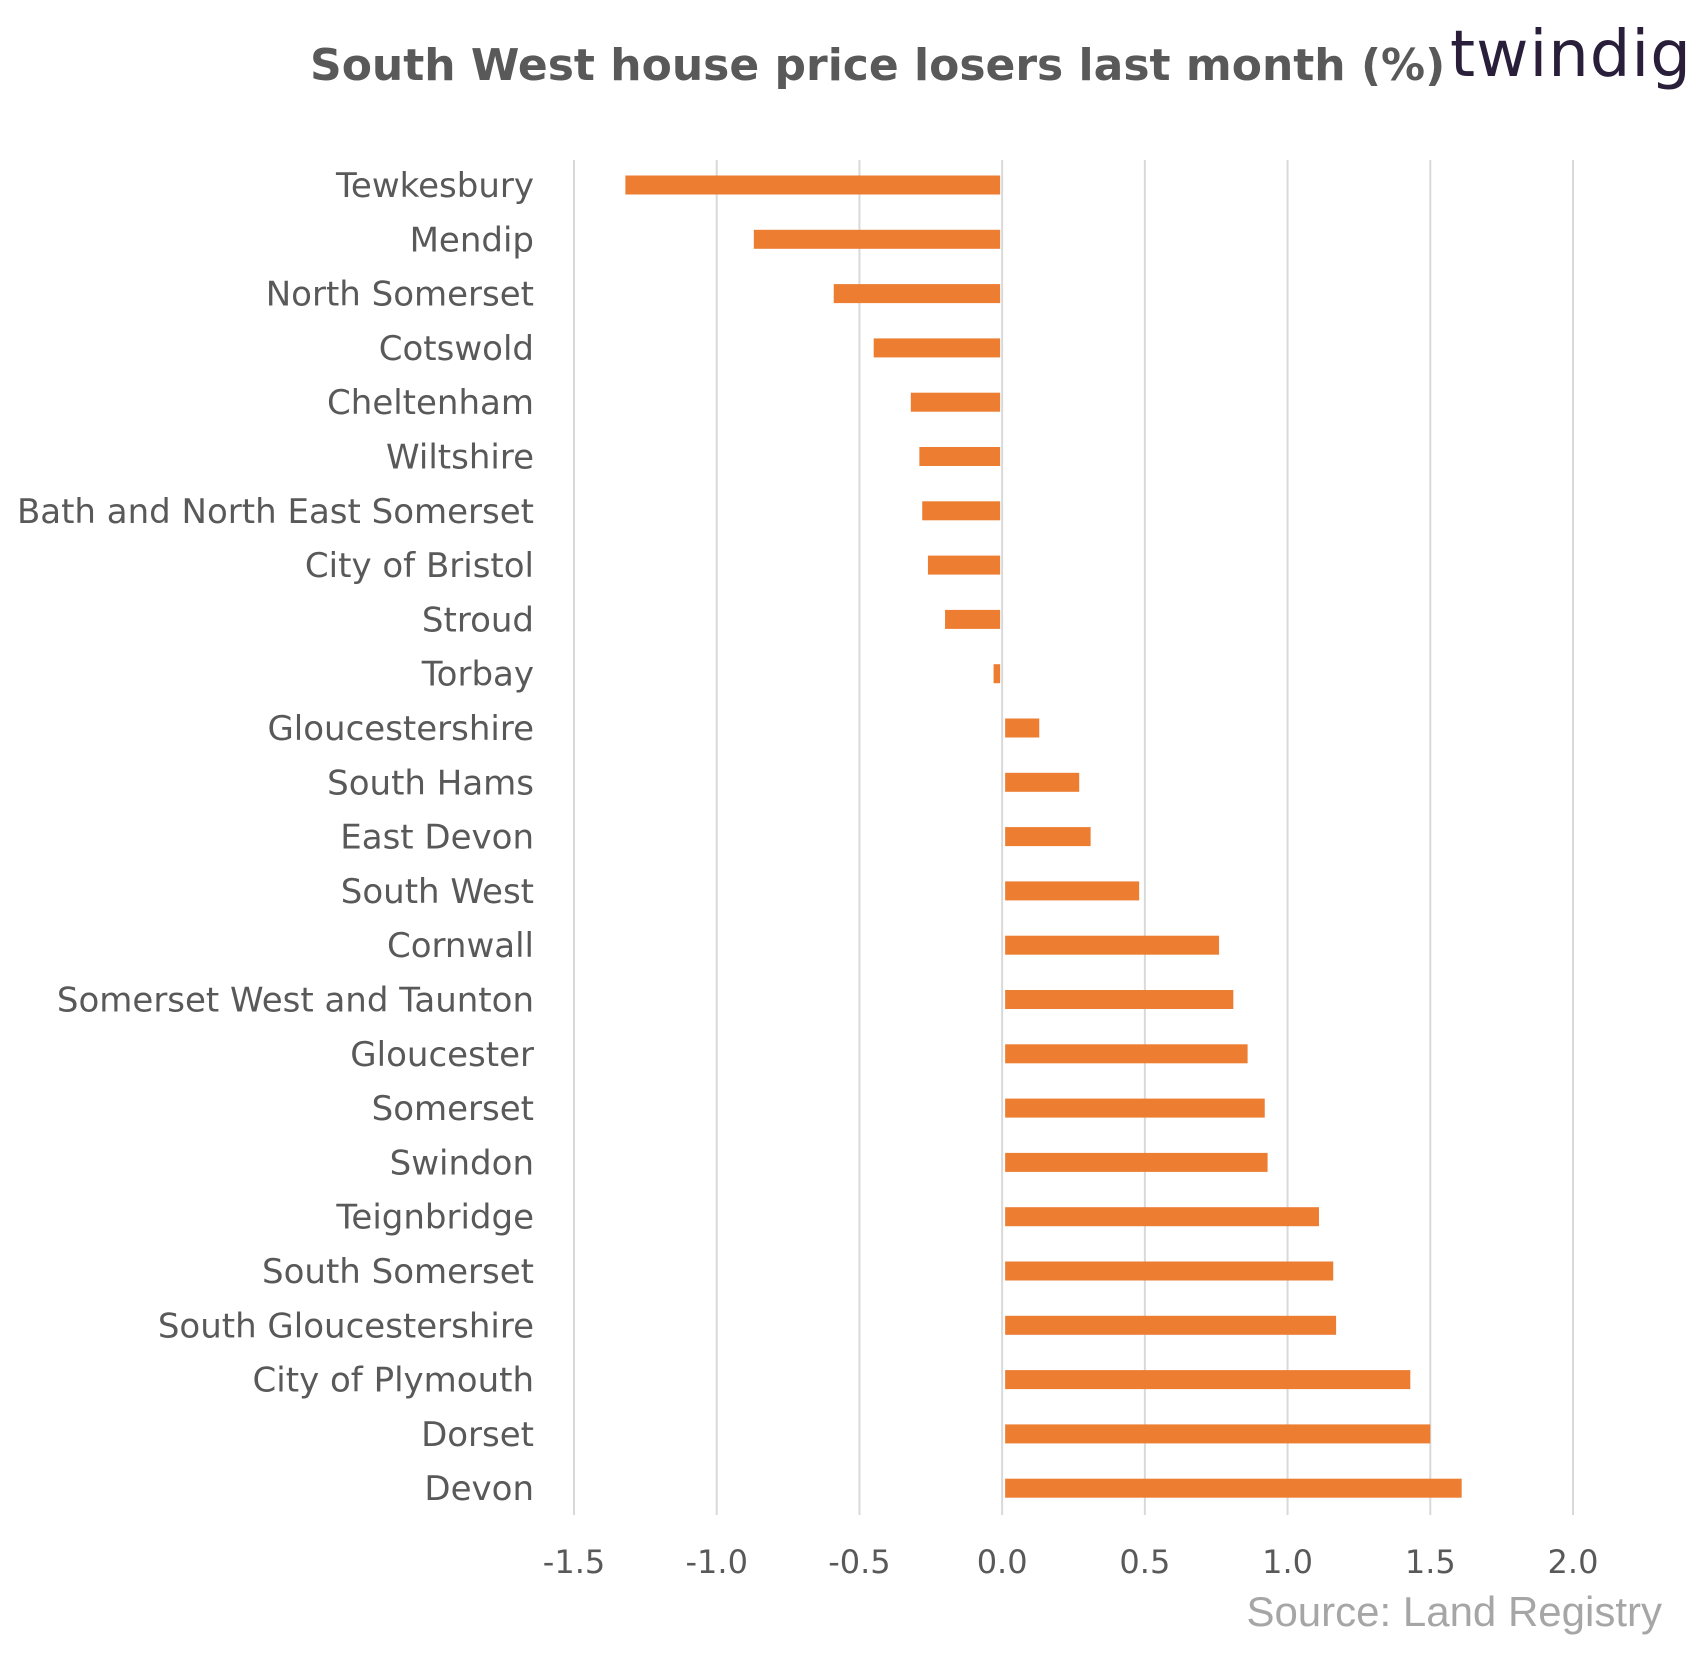 This screenshot has height=1669, width=1698. I want to click on category-label: Tewkesbury, so click(434, 186).